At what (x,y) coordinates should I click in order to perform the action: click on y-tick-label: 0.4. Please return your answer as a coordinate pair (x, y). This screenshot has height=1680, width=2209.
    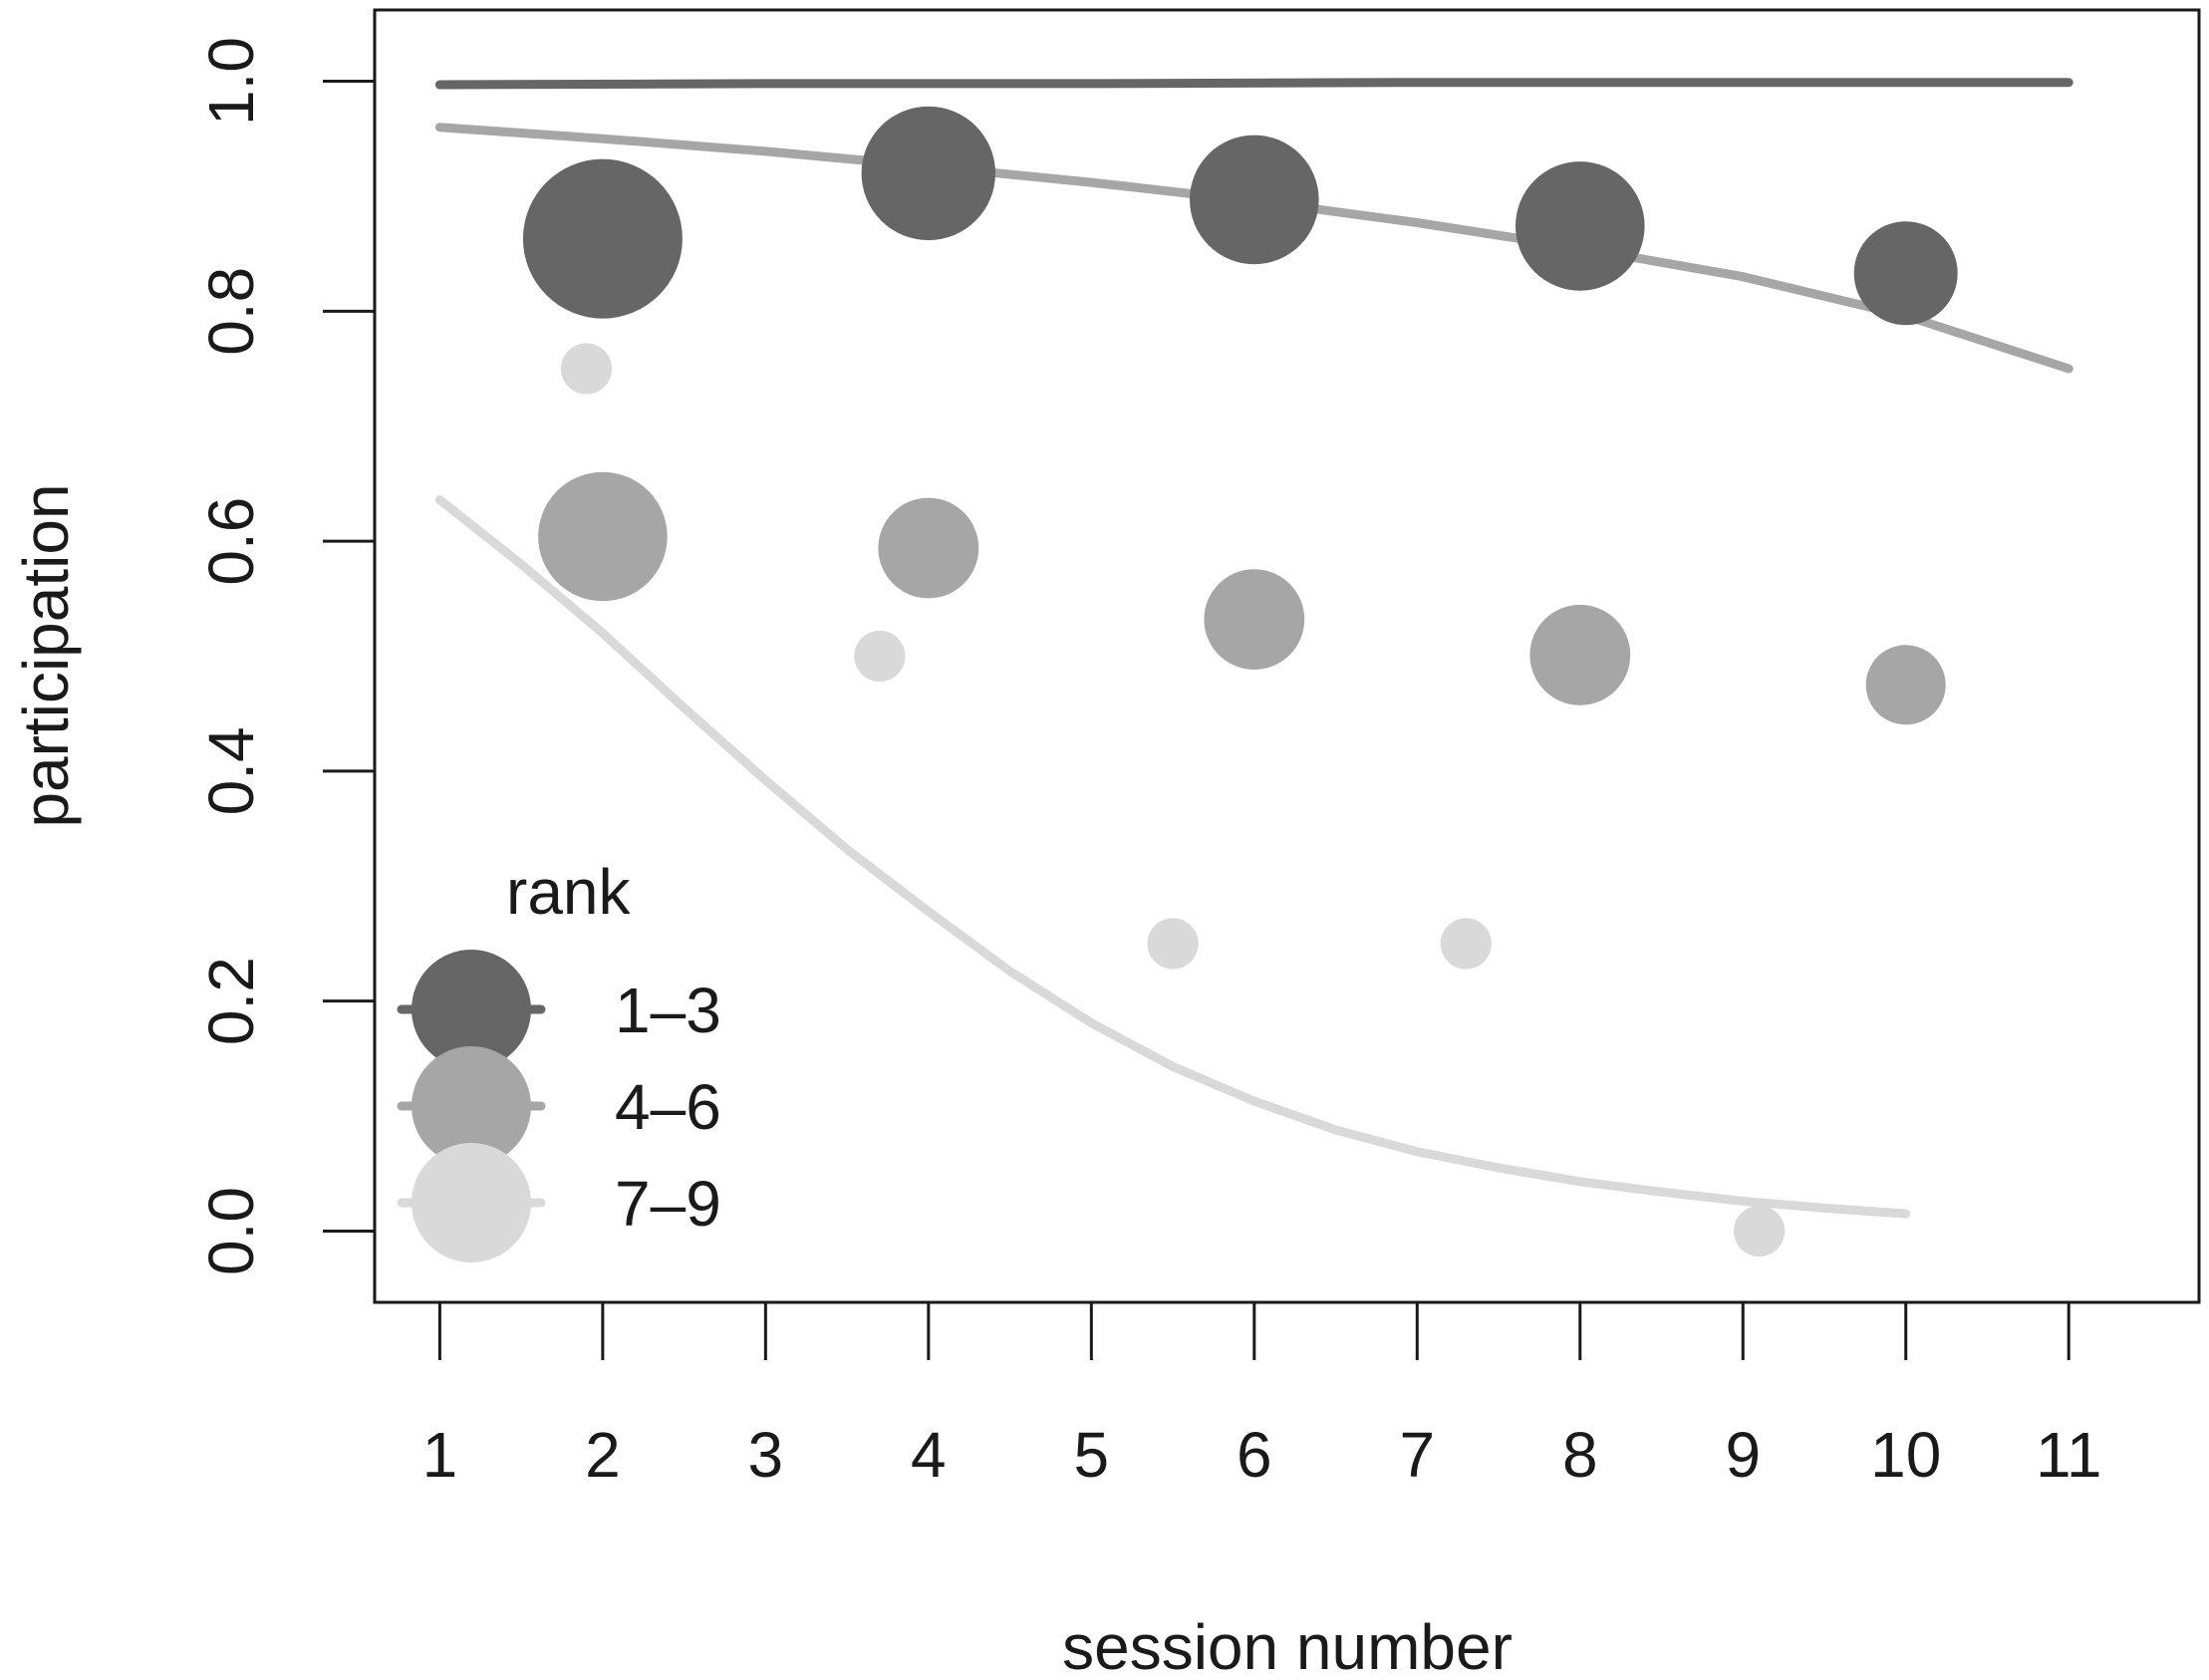
    Looking at the image, I should click on (231, 770).